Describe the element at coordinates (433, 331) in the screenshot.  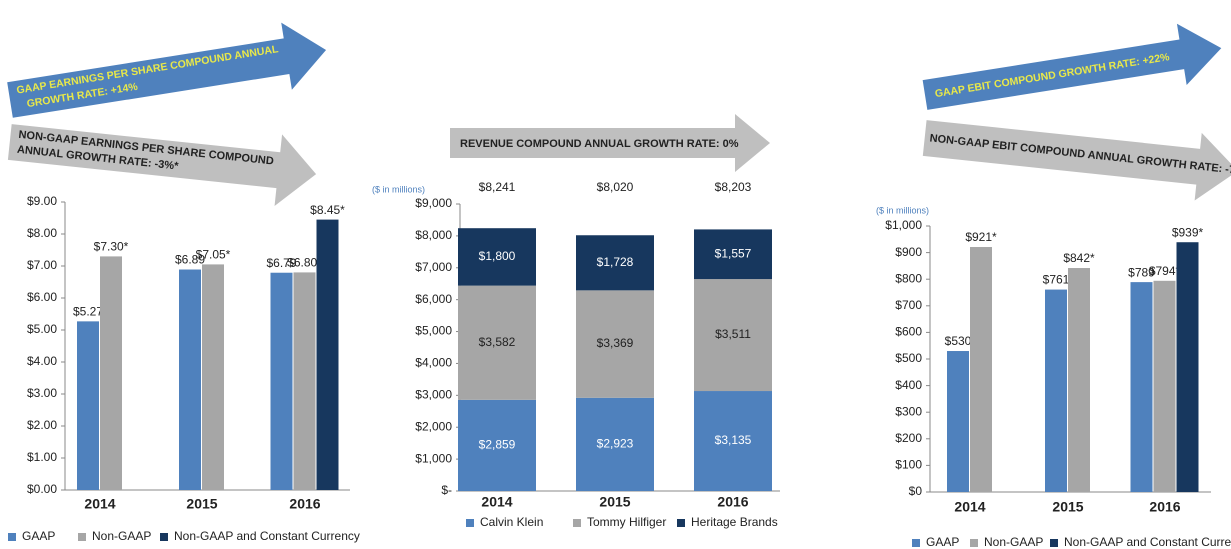
I see `y-tick-label: $5,000` at that location.